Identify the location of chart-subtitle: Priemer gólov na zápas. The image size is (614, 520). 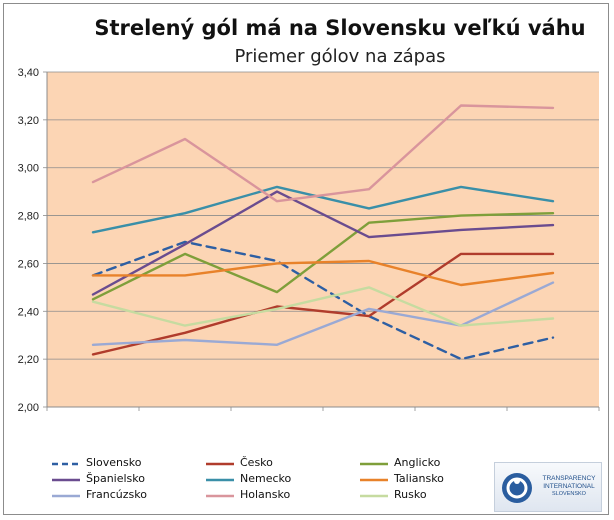
(340, 56).